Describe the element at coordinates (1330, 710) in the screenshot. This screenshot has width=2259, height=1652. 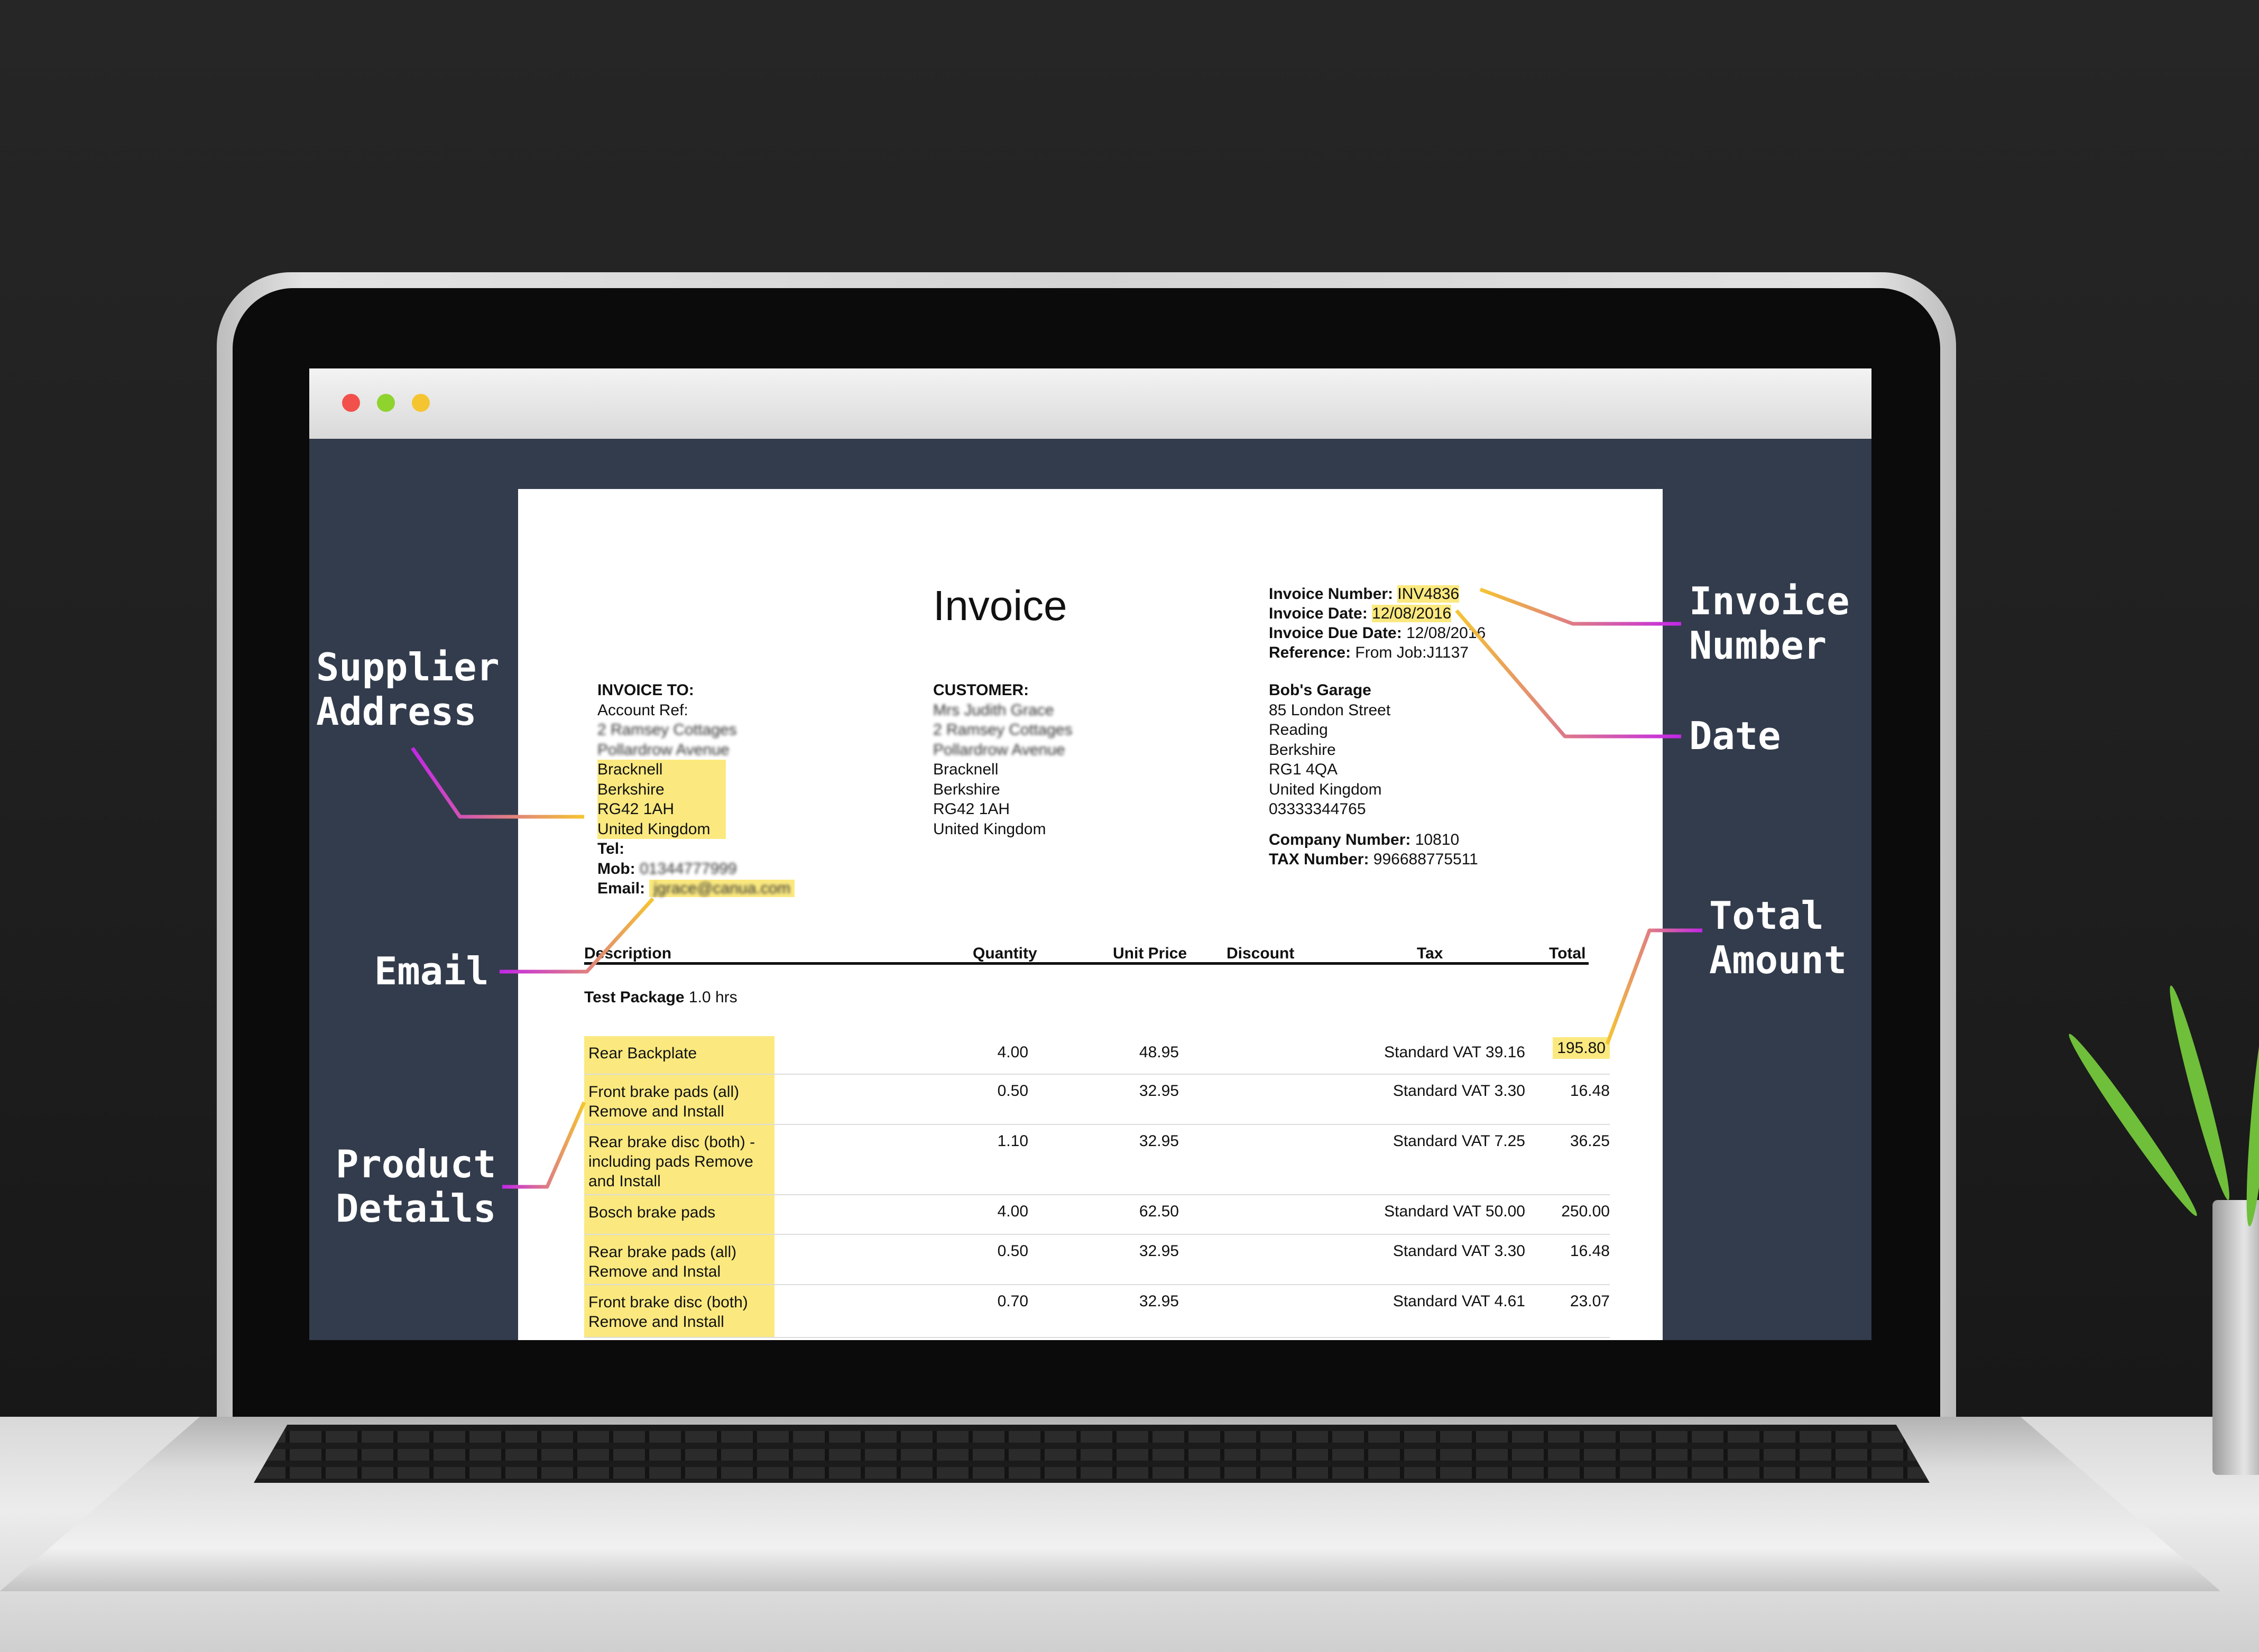
I see `supplier-line: 85 London Street` at that location.